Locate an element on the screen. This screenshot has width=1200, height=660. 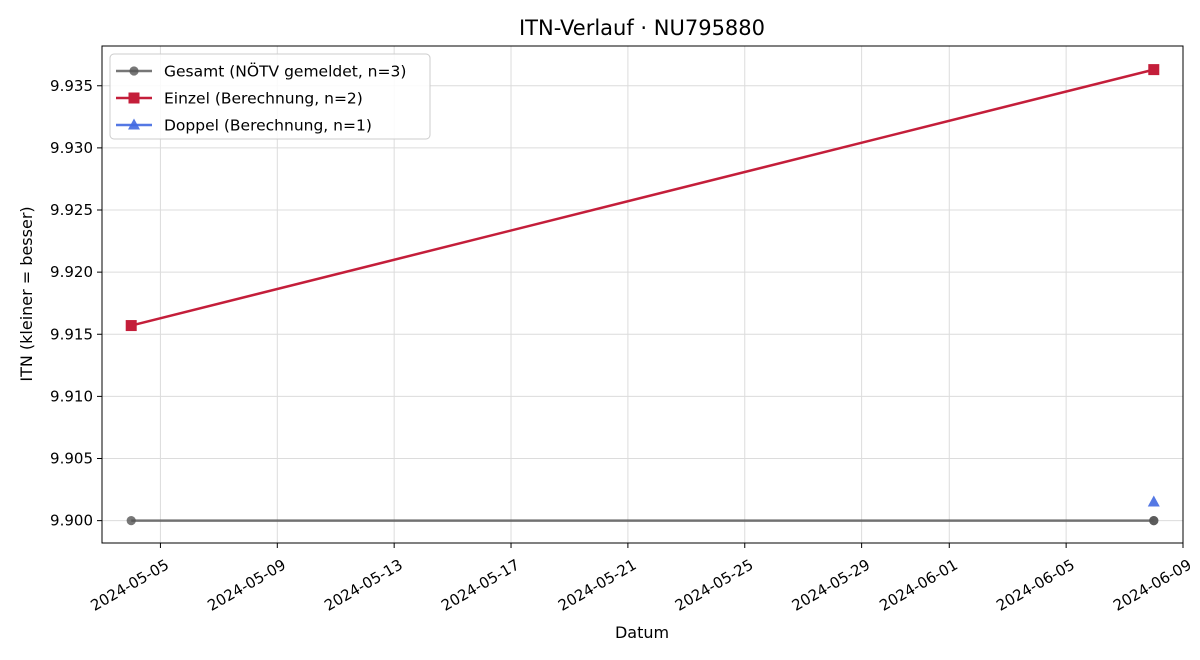
legend-box is located at coordinates (270, 96).